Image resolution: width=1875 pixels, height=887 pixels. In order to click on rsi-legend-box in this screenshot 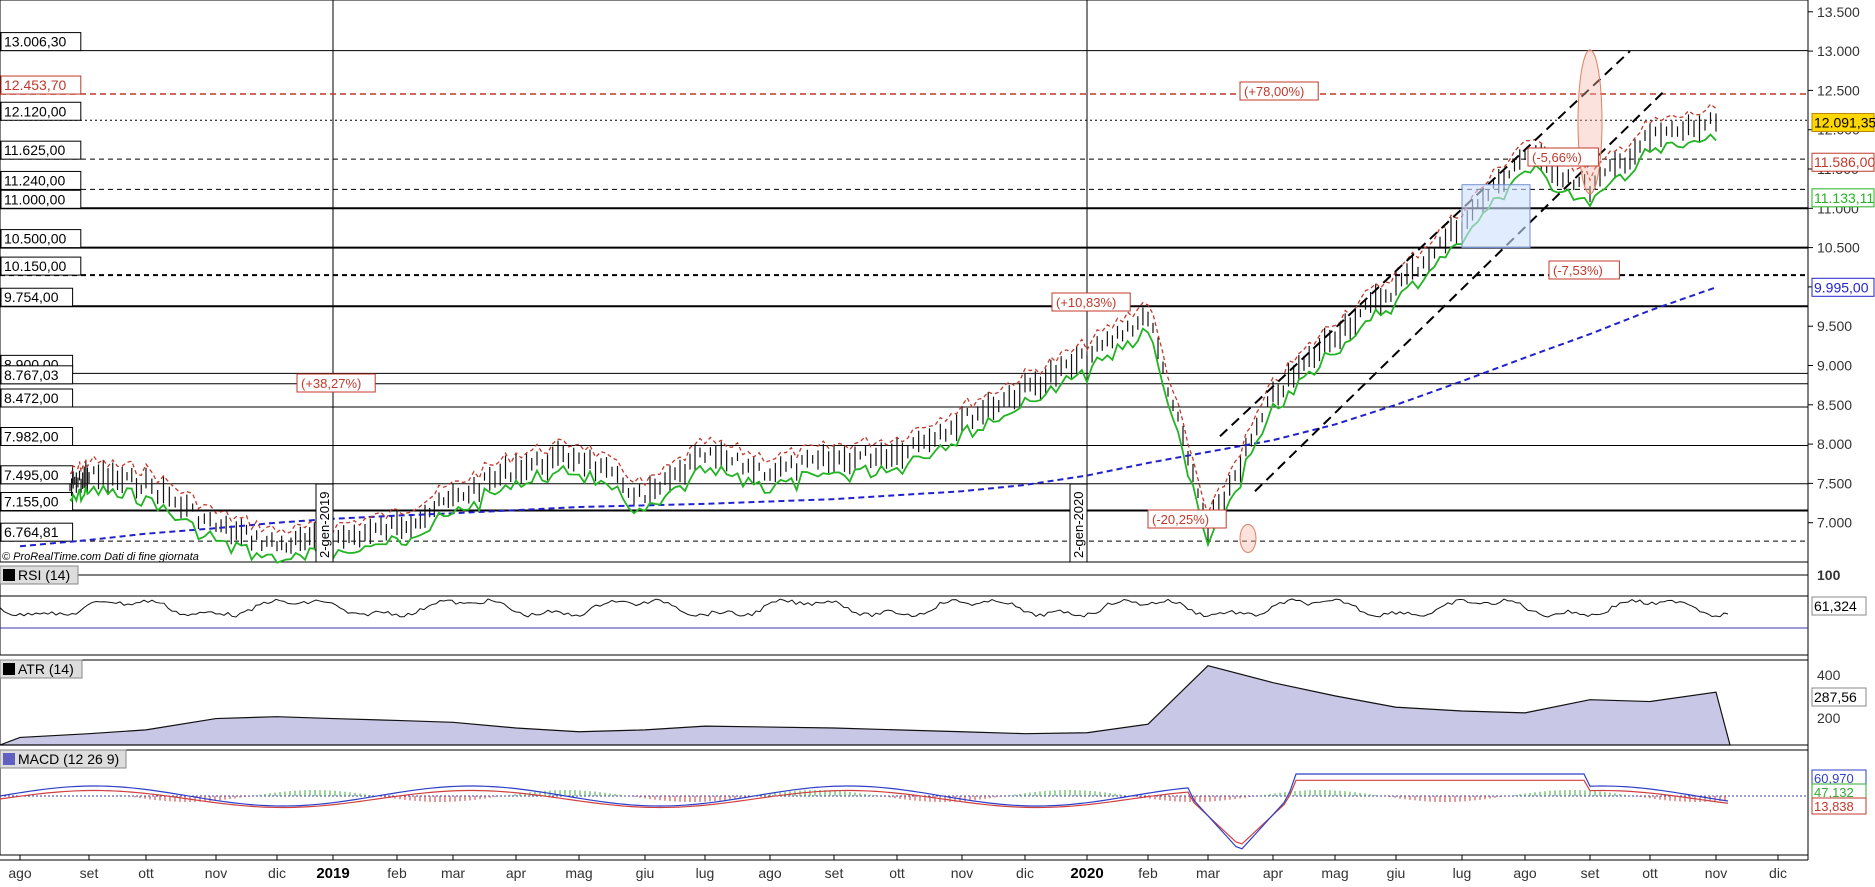, I will do `click(39, 575)`.